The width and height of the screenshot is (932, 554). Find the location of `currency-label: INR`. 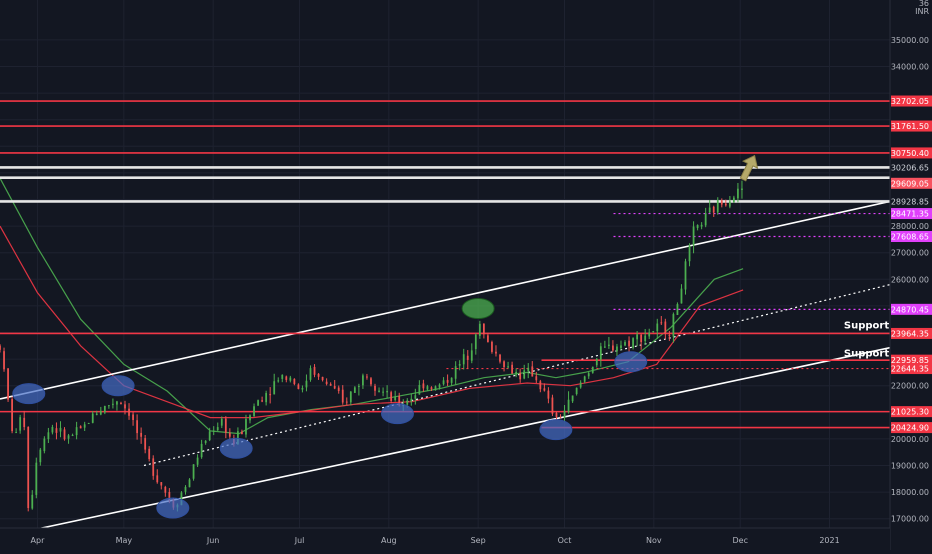

currency-label: INR is located at coordinates (922, 11).